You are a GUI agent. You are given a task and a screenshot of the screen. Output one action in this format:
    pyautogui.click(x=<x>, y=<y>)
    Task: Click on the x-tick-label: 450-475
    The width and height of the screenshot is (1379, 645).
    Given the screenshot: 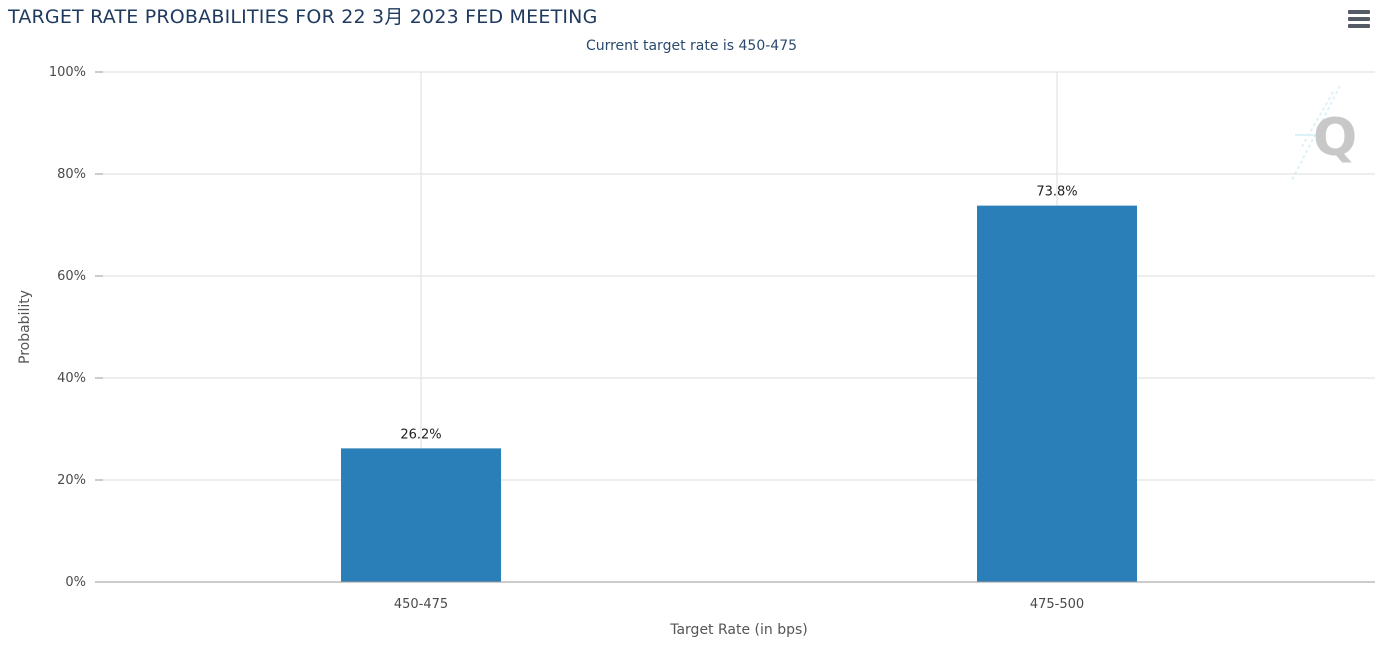 What is the action you would take?
    pyautogui.click(x=421, y=604)
    